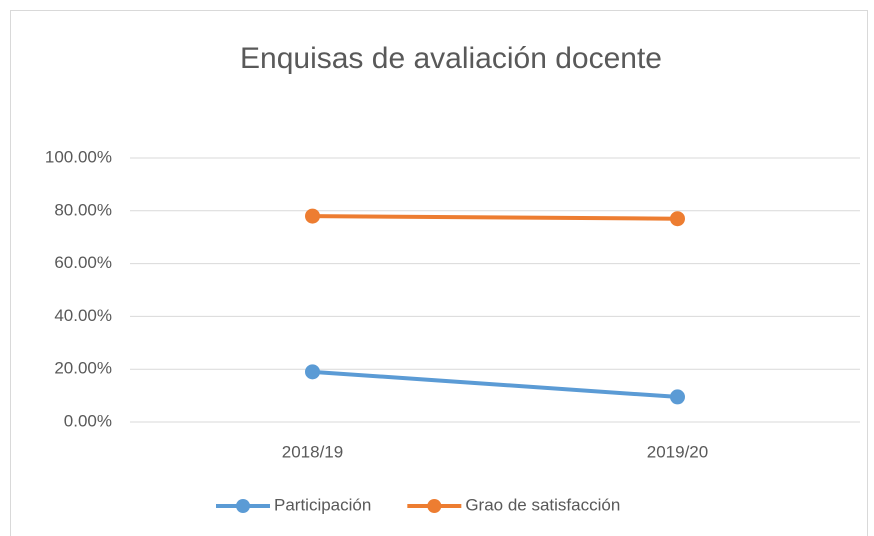  I want to click on y-tick-label: 40.00%, so click(83, 315).